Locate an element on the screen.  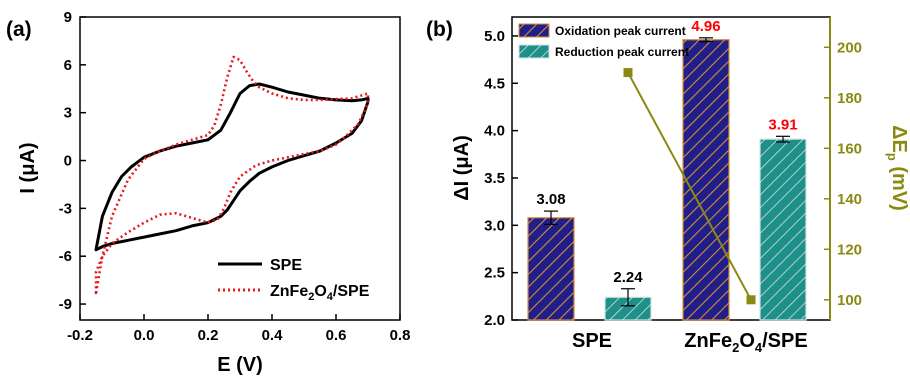
panel-b-y-tick-label: 4.5 is located at coordinates (494, 83).